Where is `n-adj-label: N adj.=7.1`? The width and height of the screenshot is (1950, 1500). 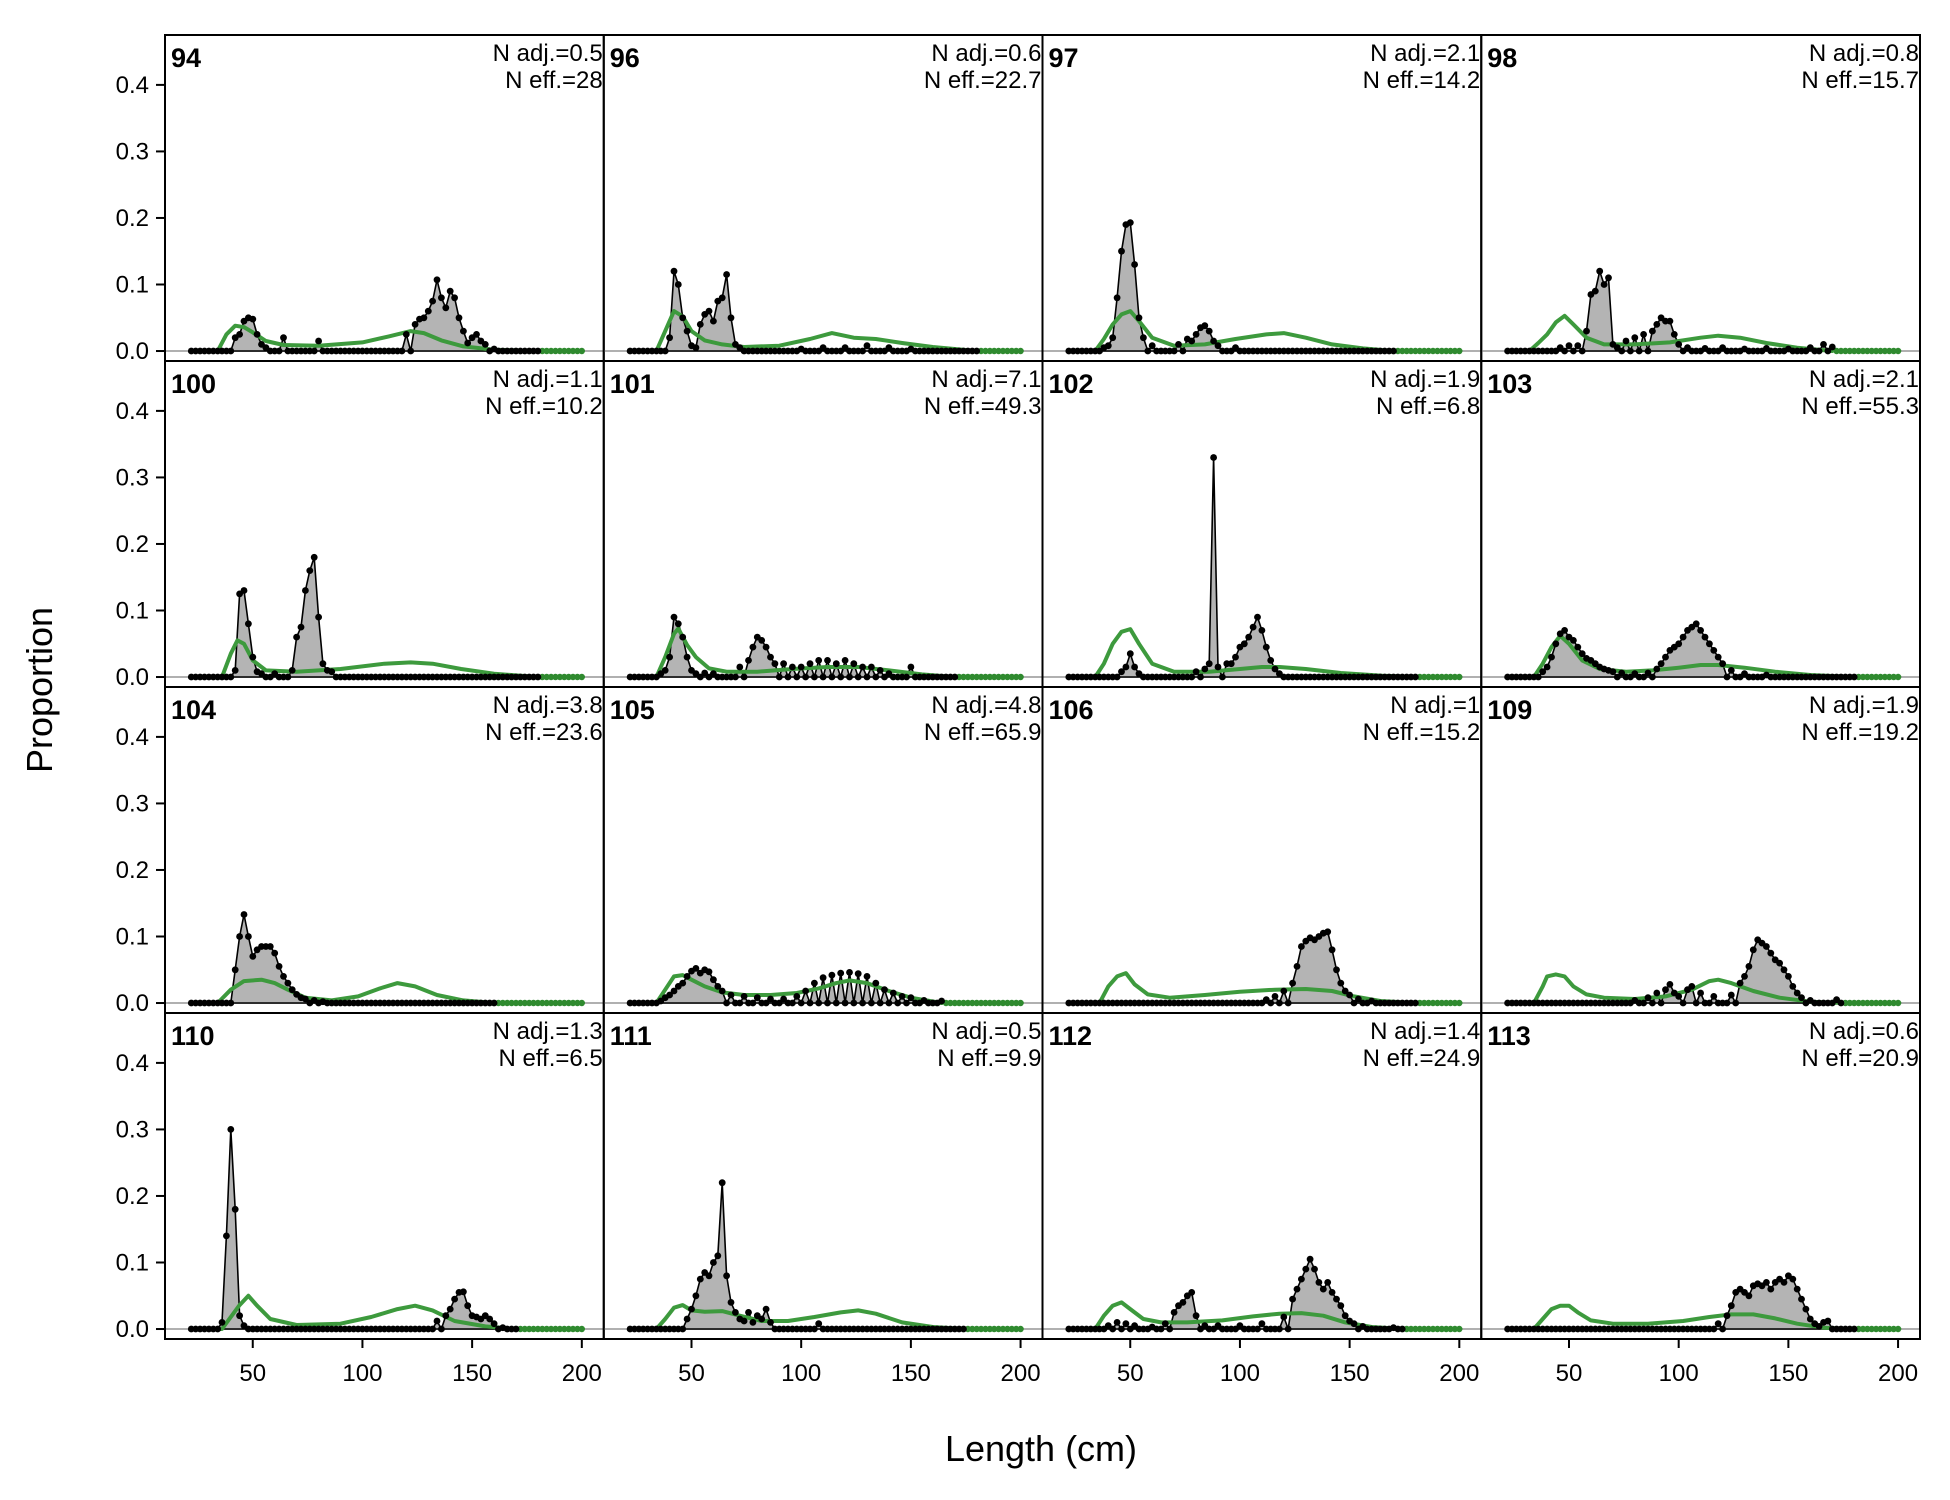 n-adj-label: N adj.=7.1 is located at coordinates (986, 379).